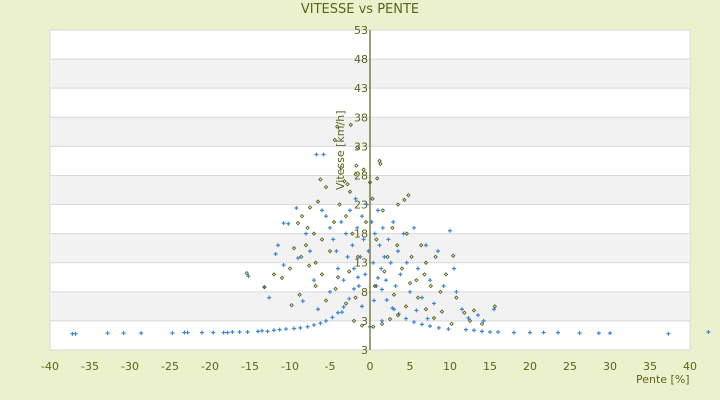  Describe the element at coordinates (330, 366) in the screenshot. I see `x-tick-label: -5` at that location.